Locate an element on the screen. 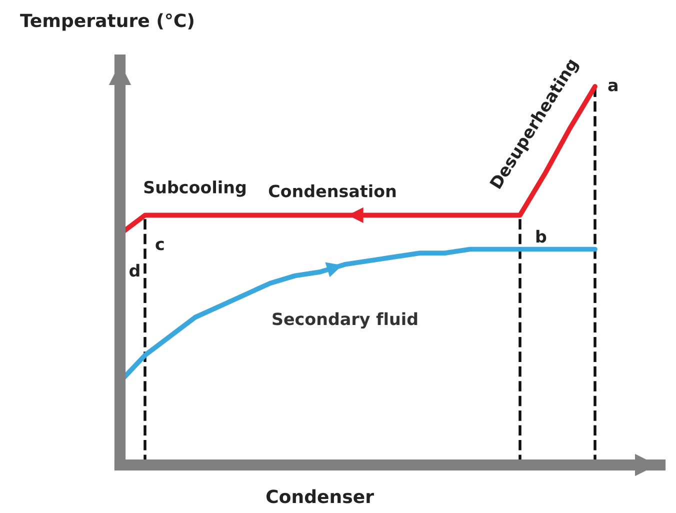  annotation: Condensation is located at coordinates (332, 191).